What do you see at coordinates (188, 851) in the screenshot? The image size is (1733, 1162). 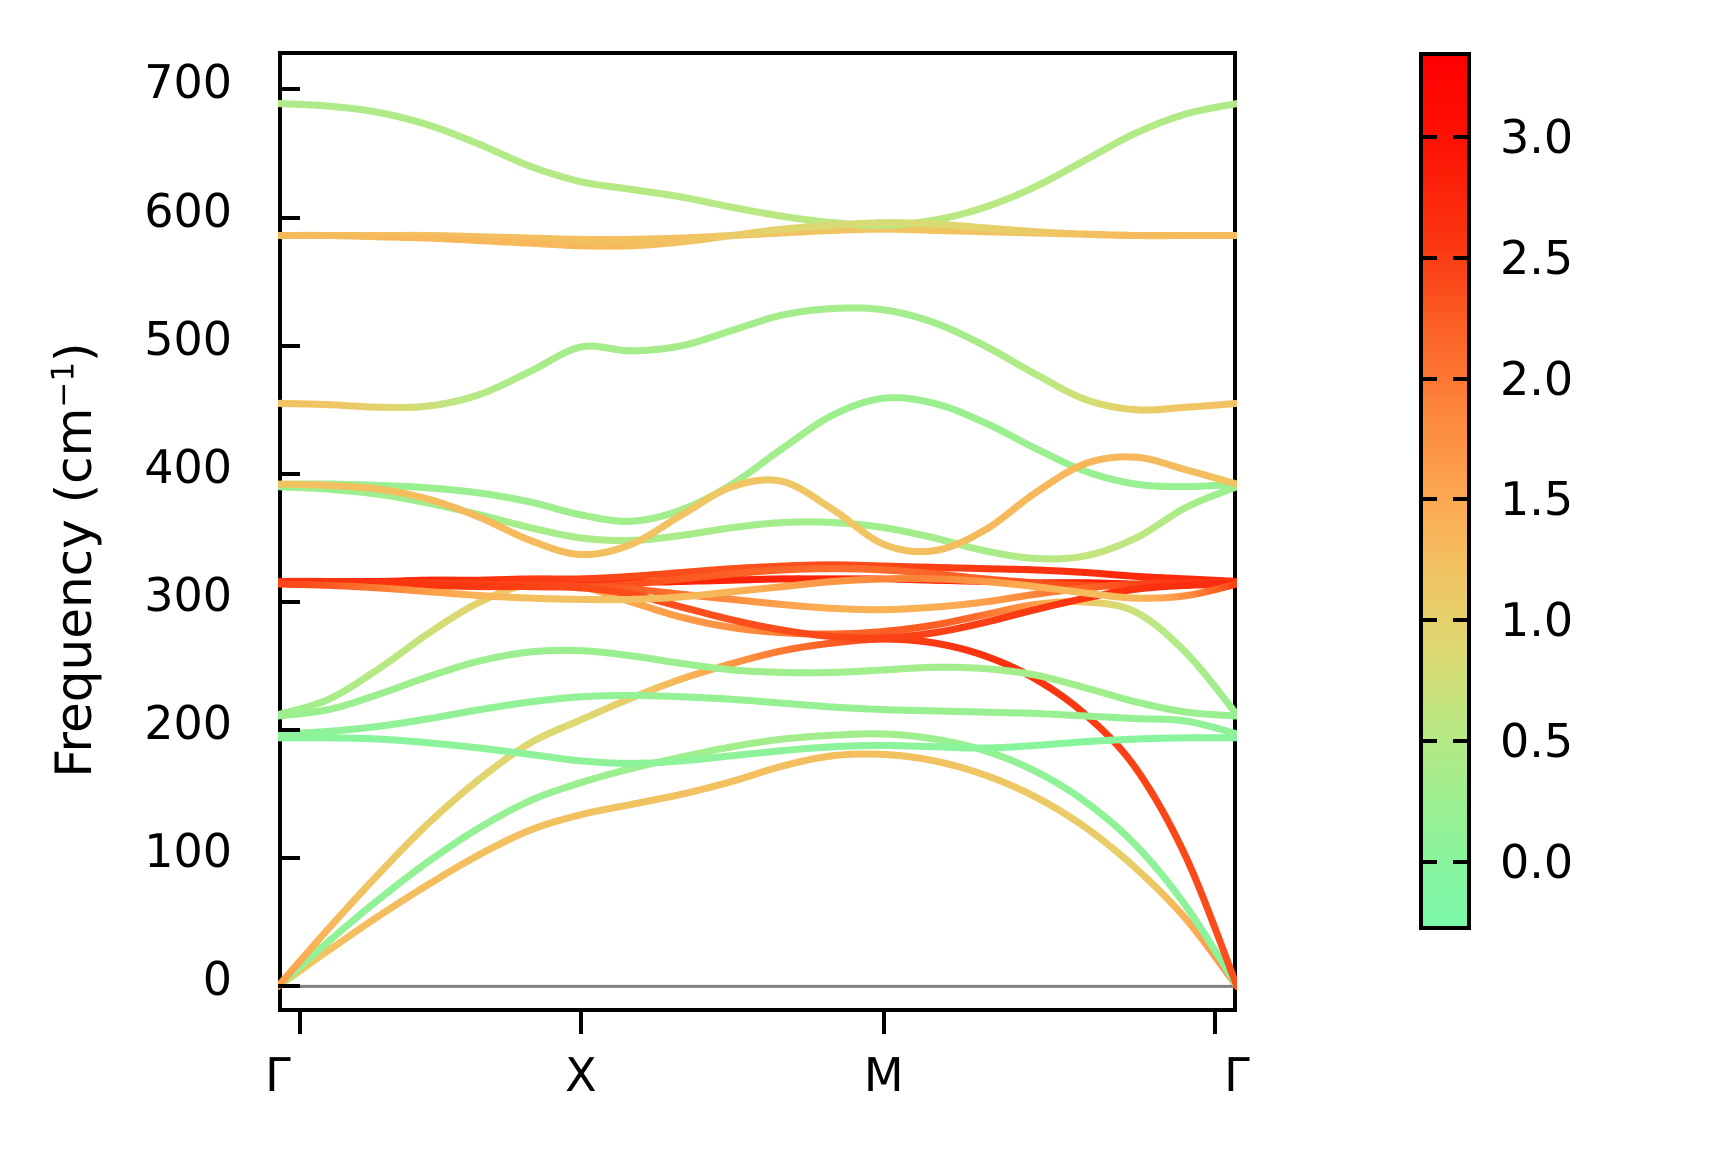 I see `y-tick-label-100: 100` at bounding box center [188, 851].